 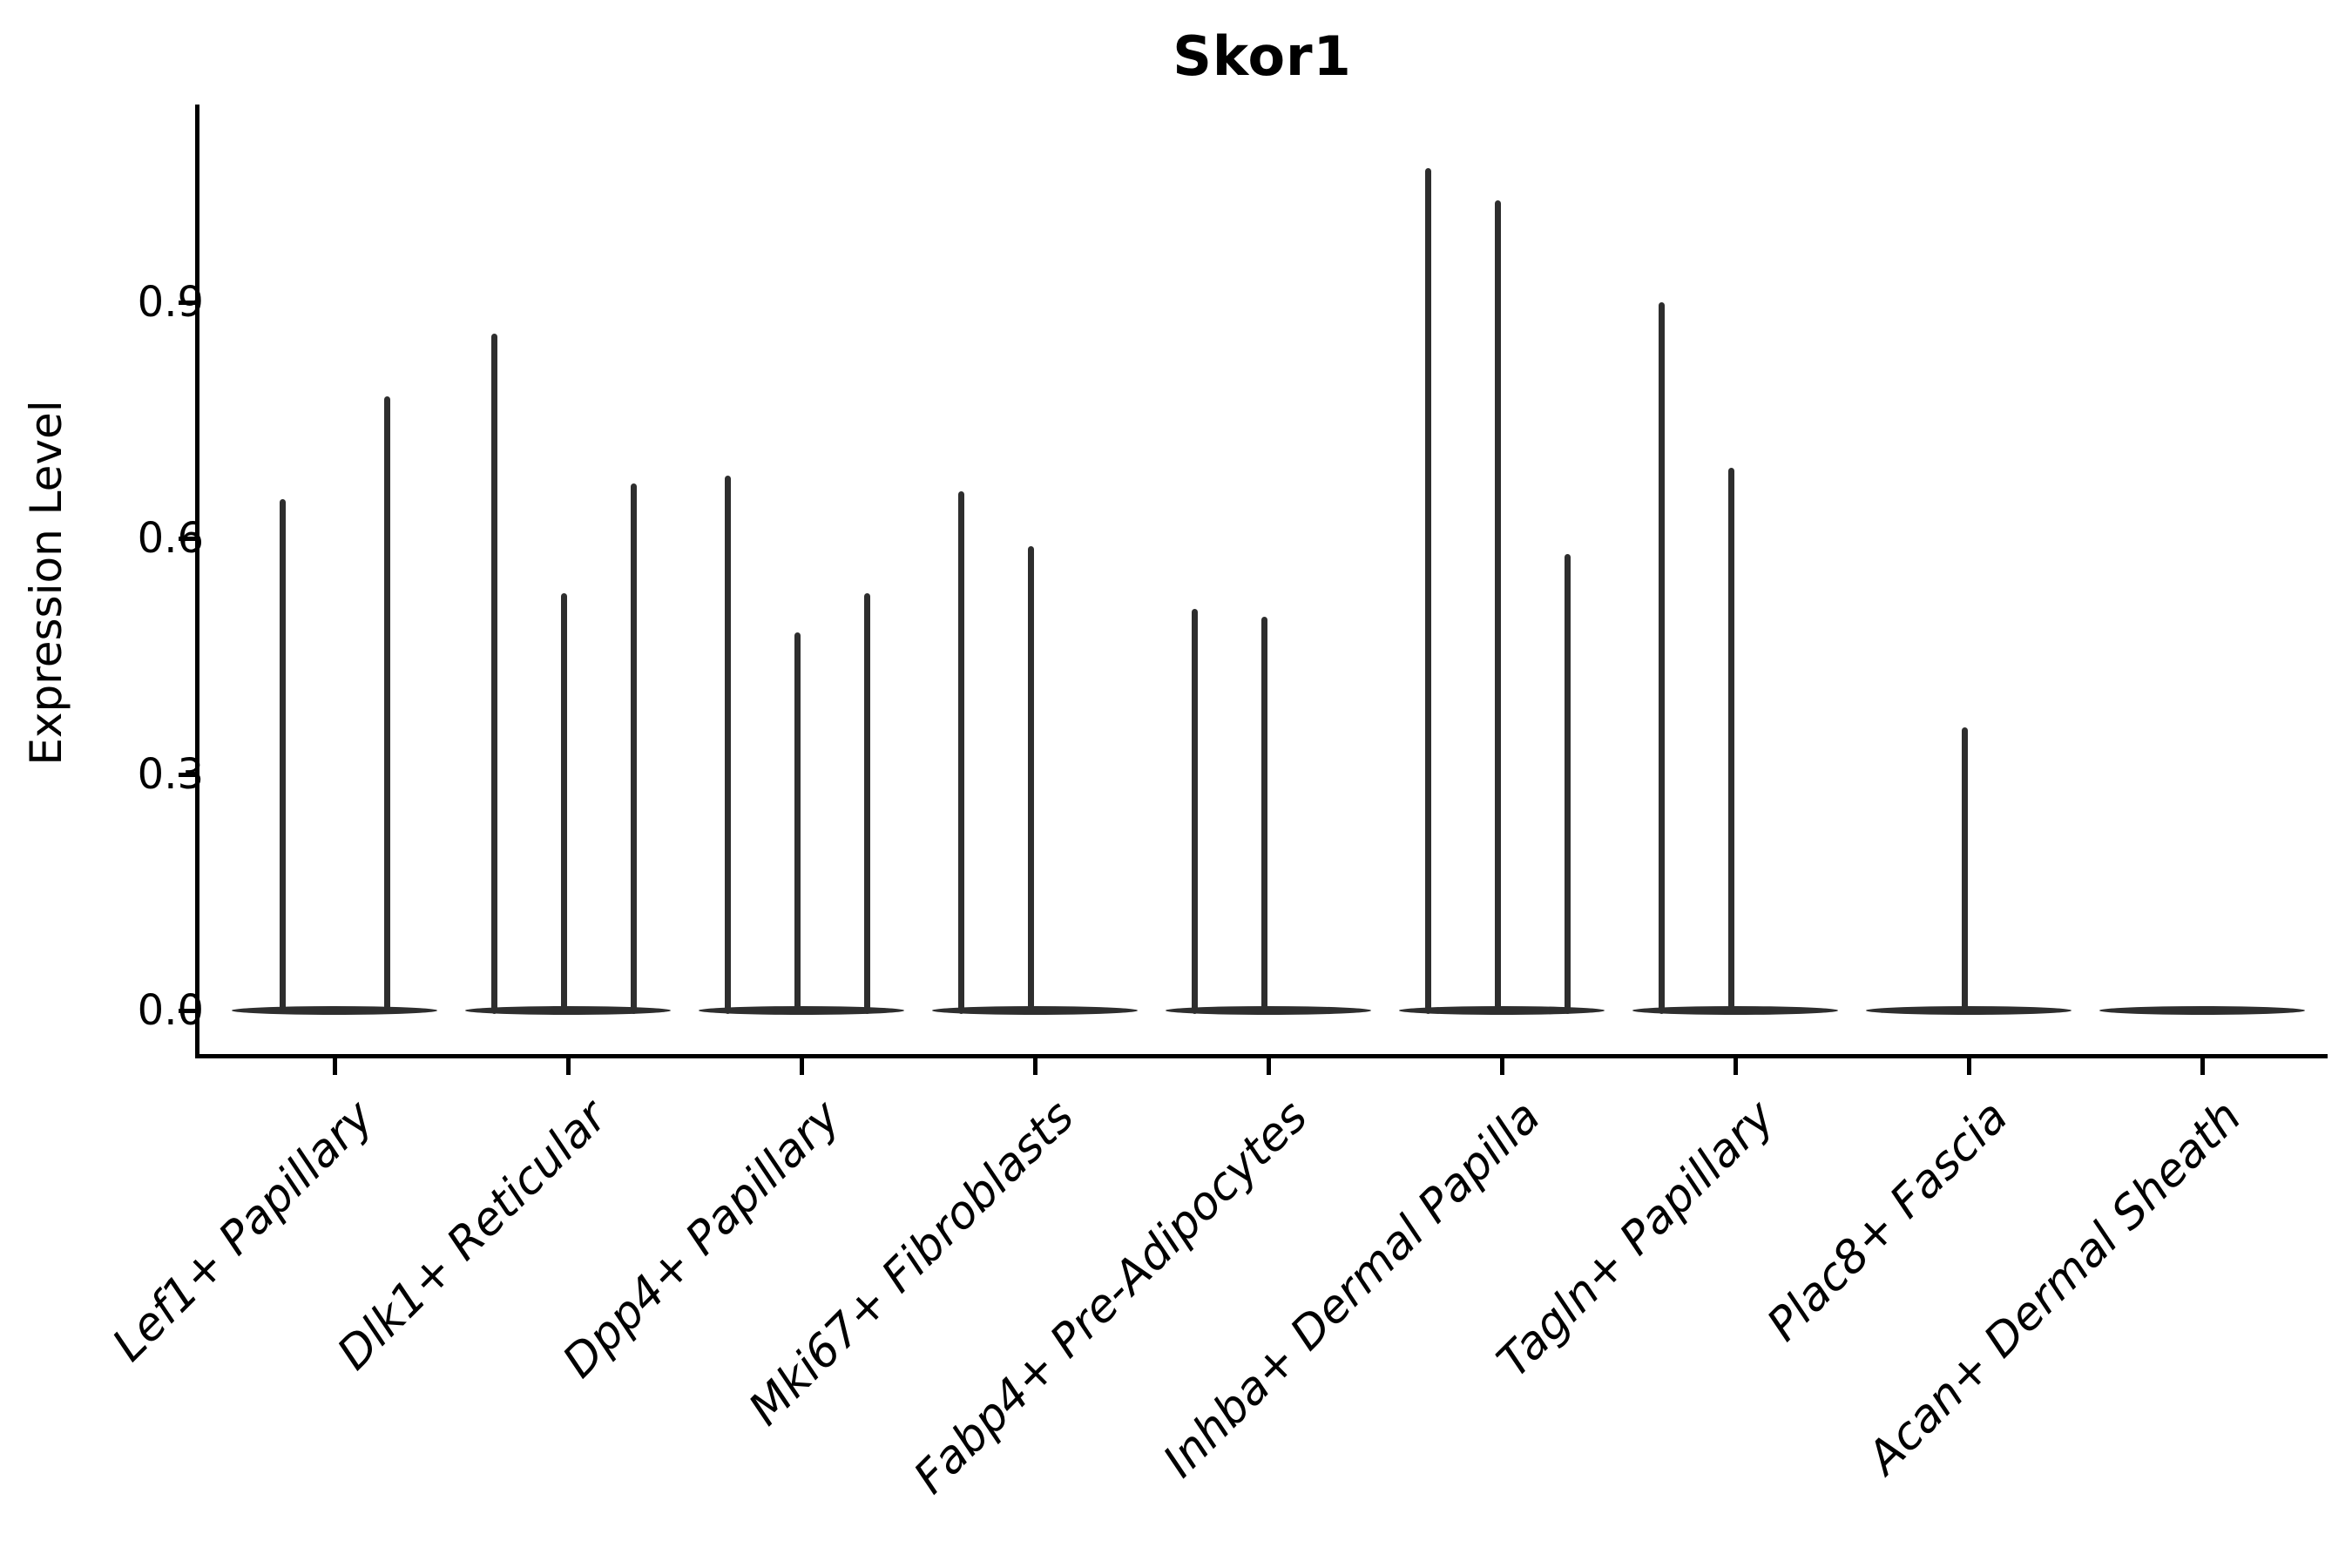 I want to click on x-tick-label: Plac8+ Fascia, so click(x=1887, y=1221).